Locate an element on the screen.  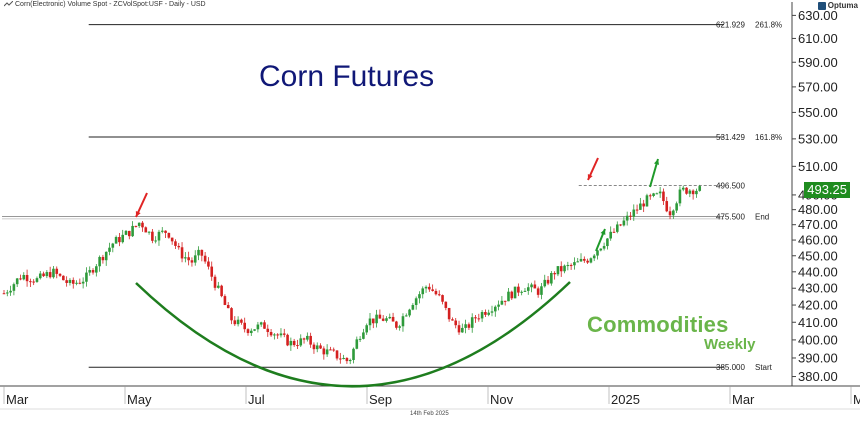
x-tick-label: Jul is located at coordinates (256, 399).